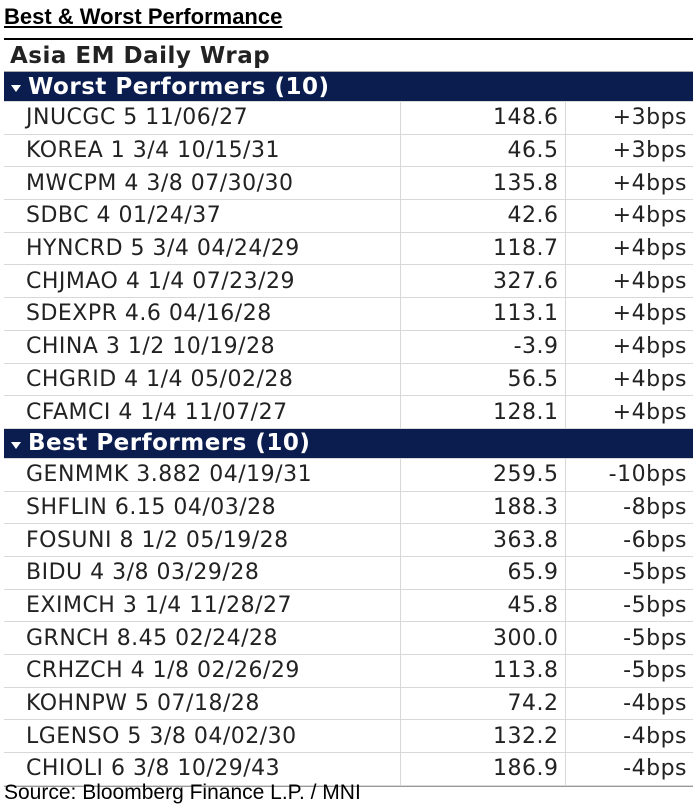 The height and width of the screenshot is (810, 699). Describe the element at coordinates (483, 183) in the screenshot. I see `bond-value: 135.8` at that location.